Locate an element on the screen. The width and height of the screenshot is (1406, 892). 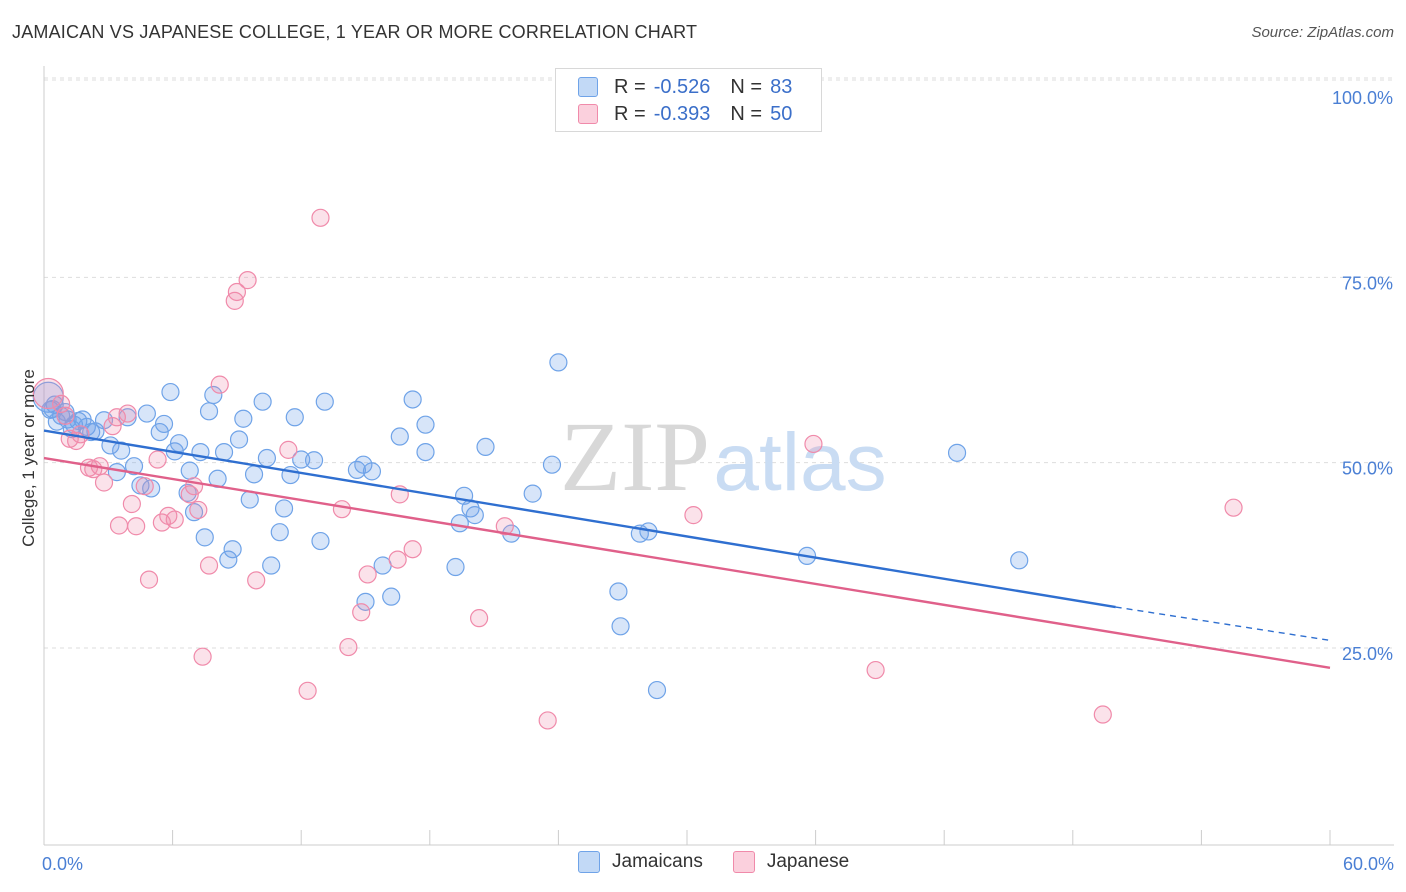
legend-item-japanese: Japanese is located at coordinates (791, 862).